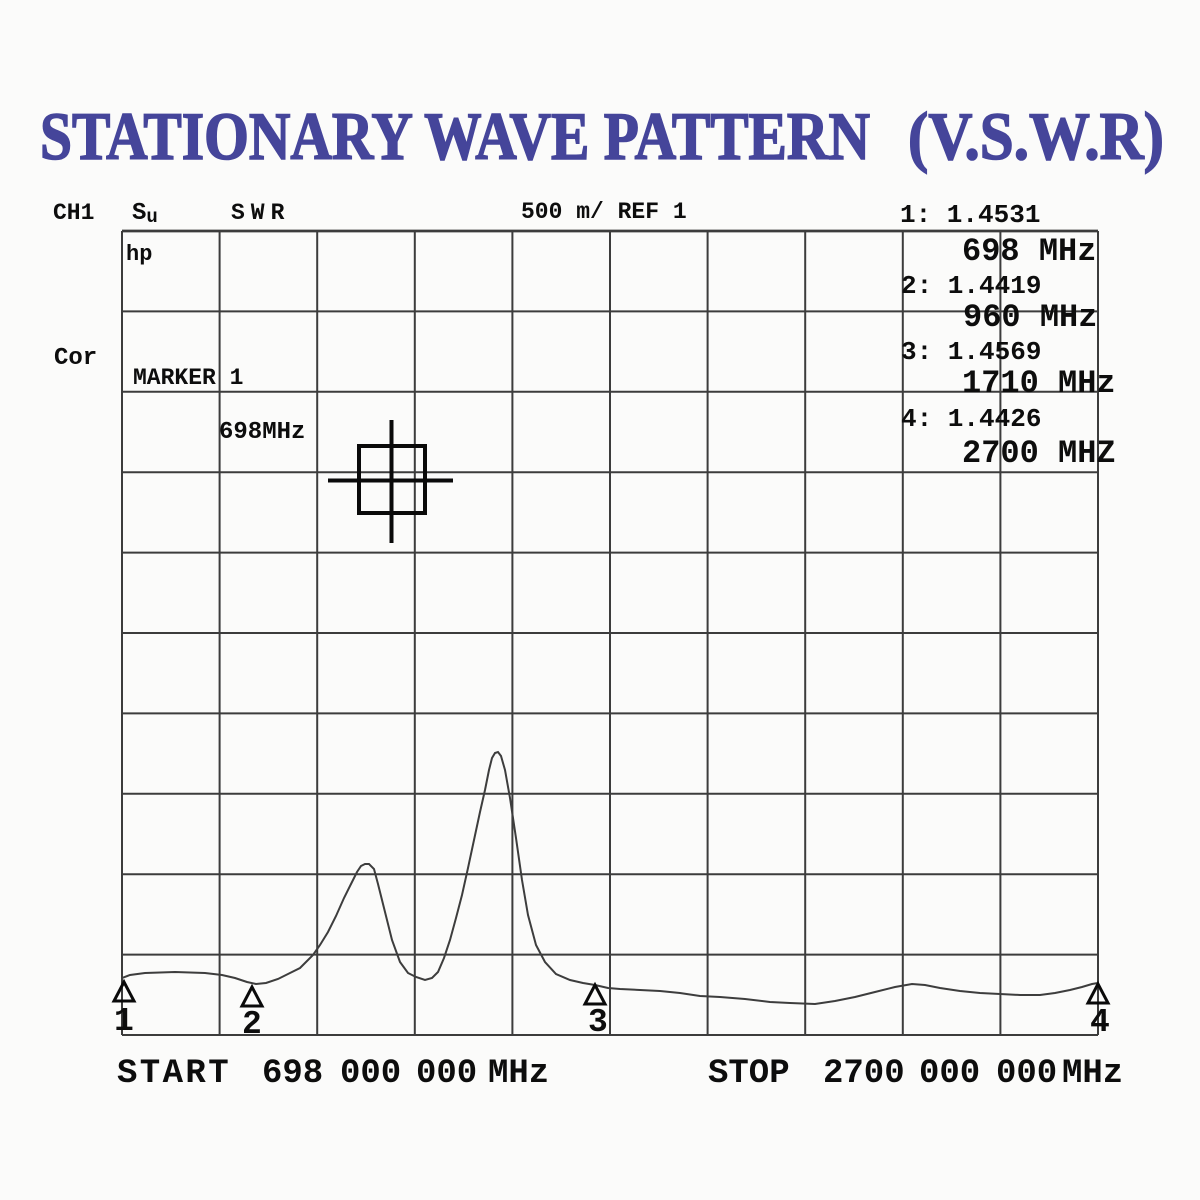 This screenshot has height=1200, width=1200. I want to click on svg-text: 3: 1.4569, so click(971, 352).